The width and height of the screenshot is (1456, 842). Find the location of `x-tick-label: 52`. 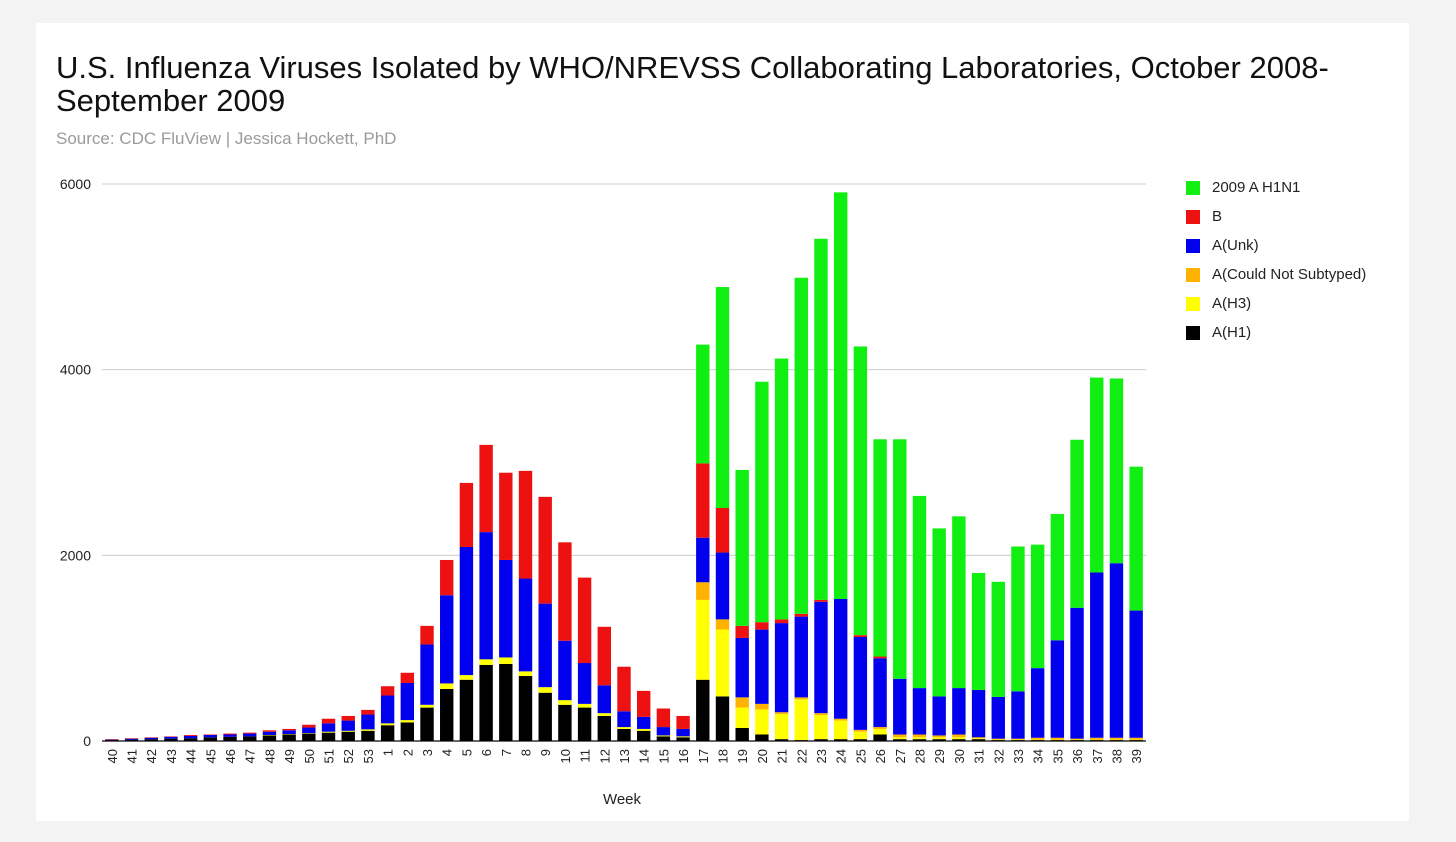

x-tick-label: 52 is located at coordinates (348, 756).